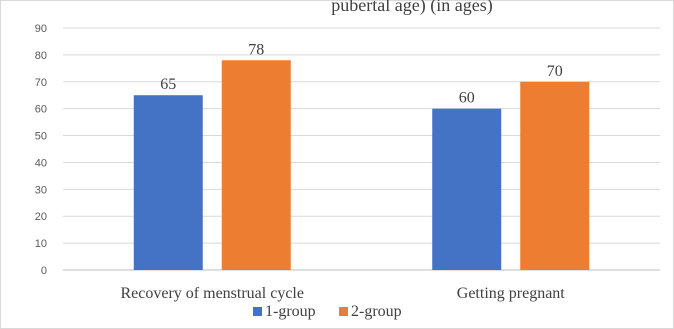  What do you see at coordinates (361, 73) in the screenshot?
I see `label-layer: 65 78 60 70` at bounding box center [361, 73].